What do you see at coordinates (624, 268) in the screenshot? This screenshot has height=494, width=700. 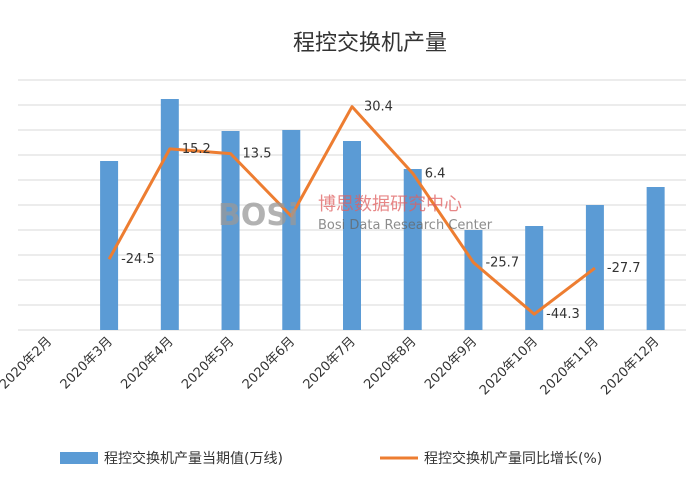 I see `data-label: -27.7` at bounding box center [624, 268].